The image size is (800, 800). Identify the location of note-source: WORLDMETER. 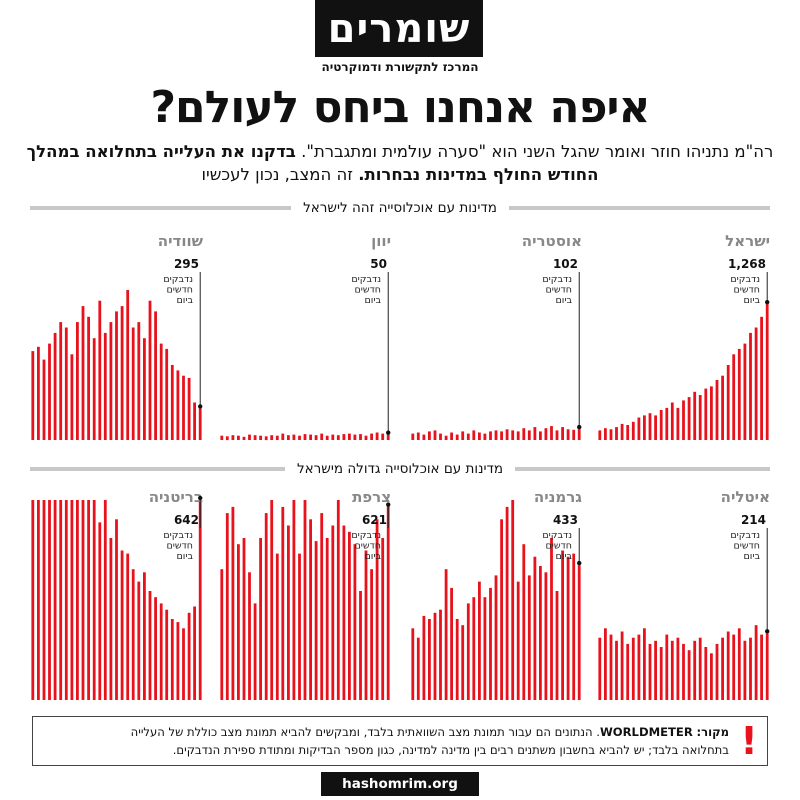
(646, 732).